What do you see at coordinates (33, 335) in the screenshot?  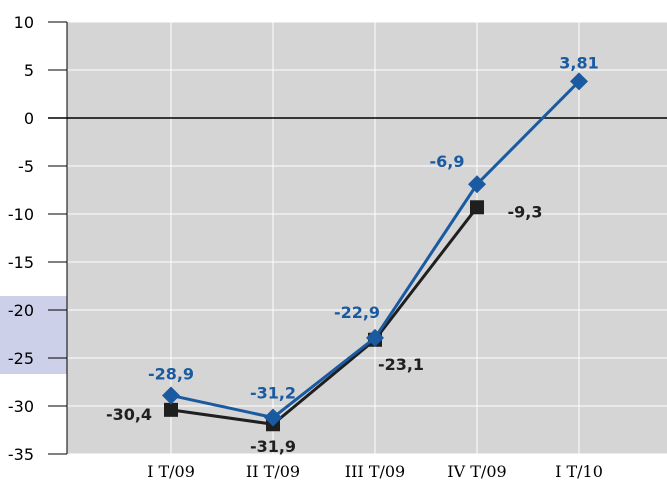 I see `y-axis-highlight` at bounding box center [33, 335].